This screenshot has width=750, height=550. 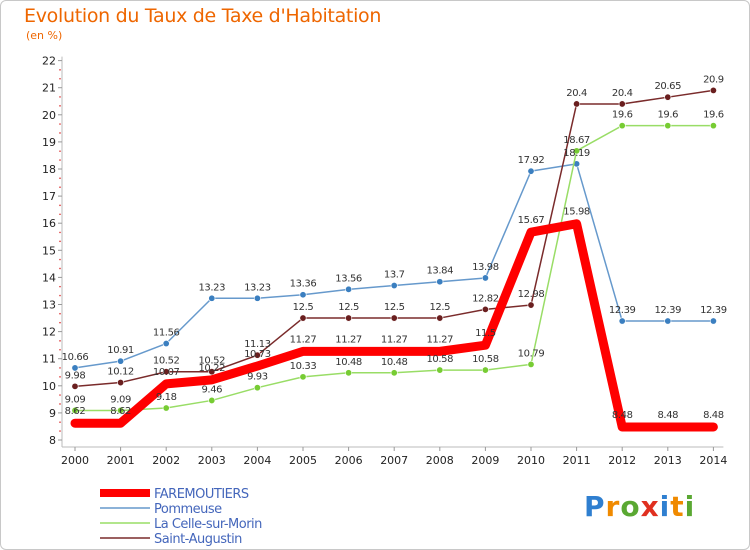 I want to click on y-tick-label: 9, so click(x=52, y=413).